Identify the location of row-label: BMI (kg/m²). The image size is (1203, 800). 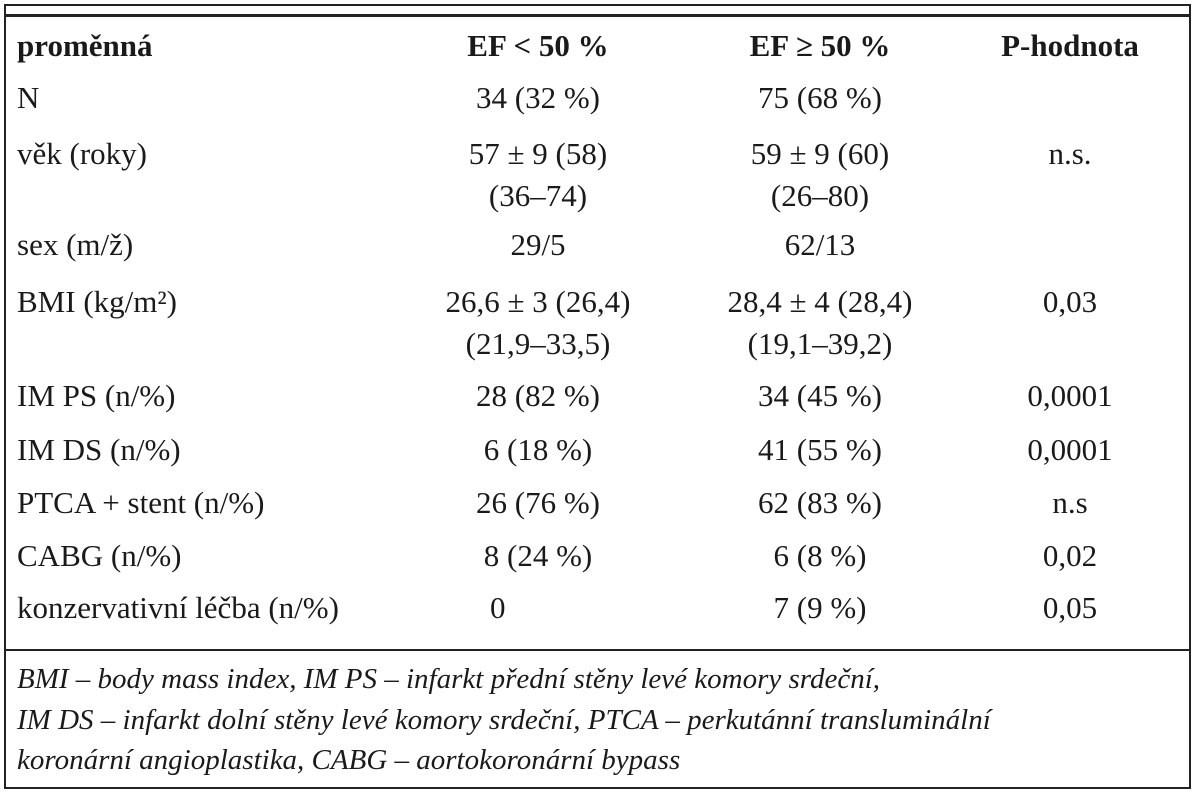
(97, 301).